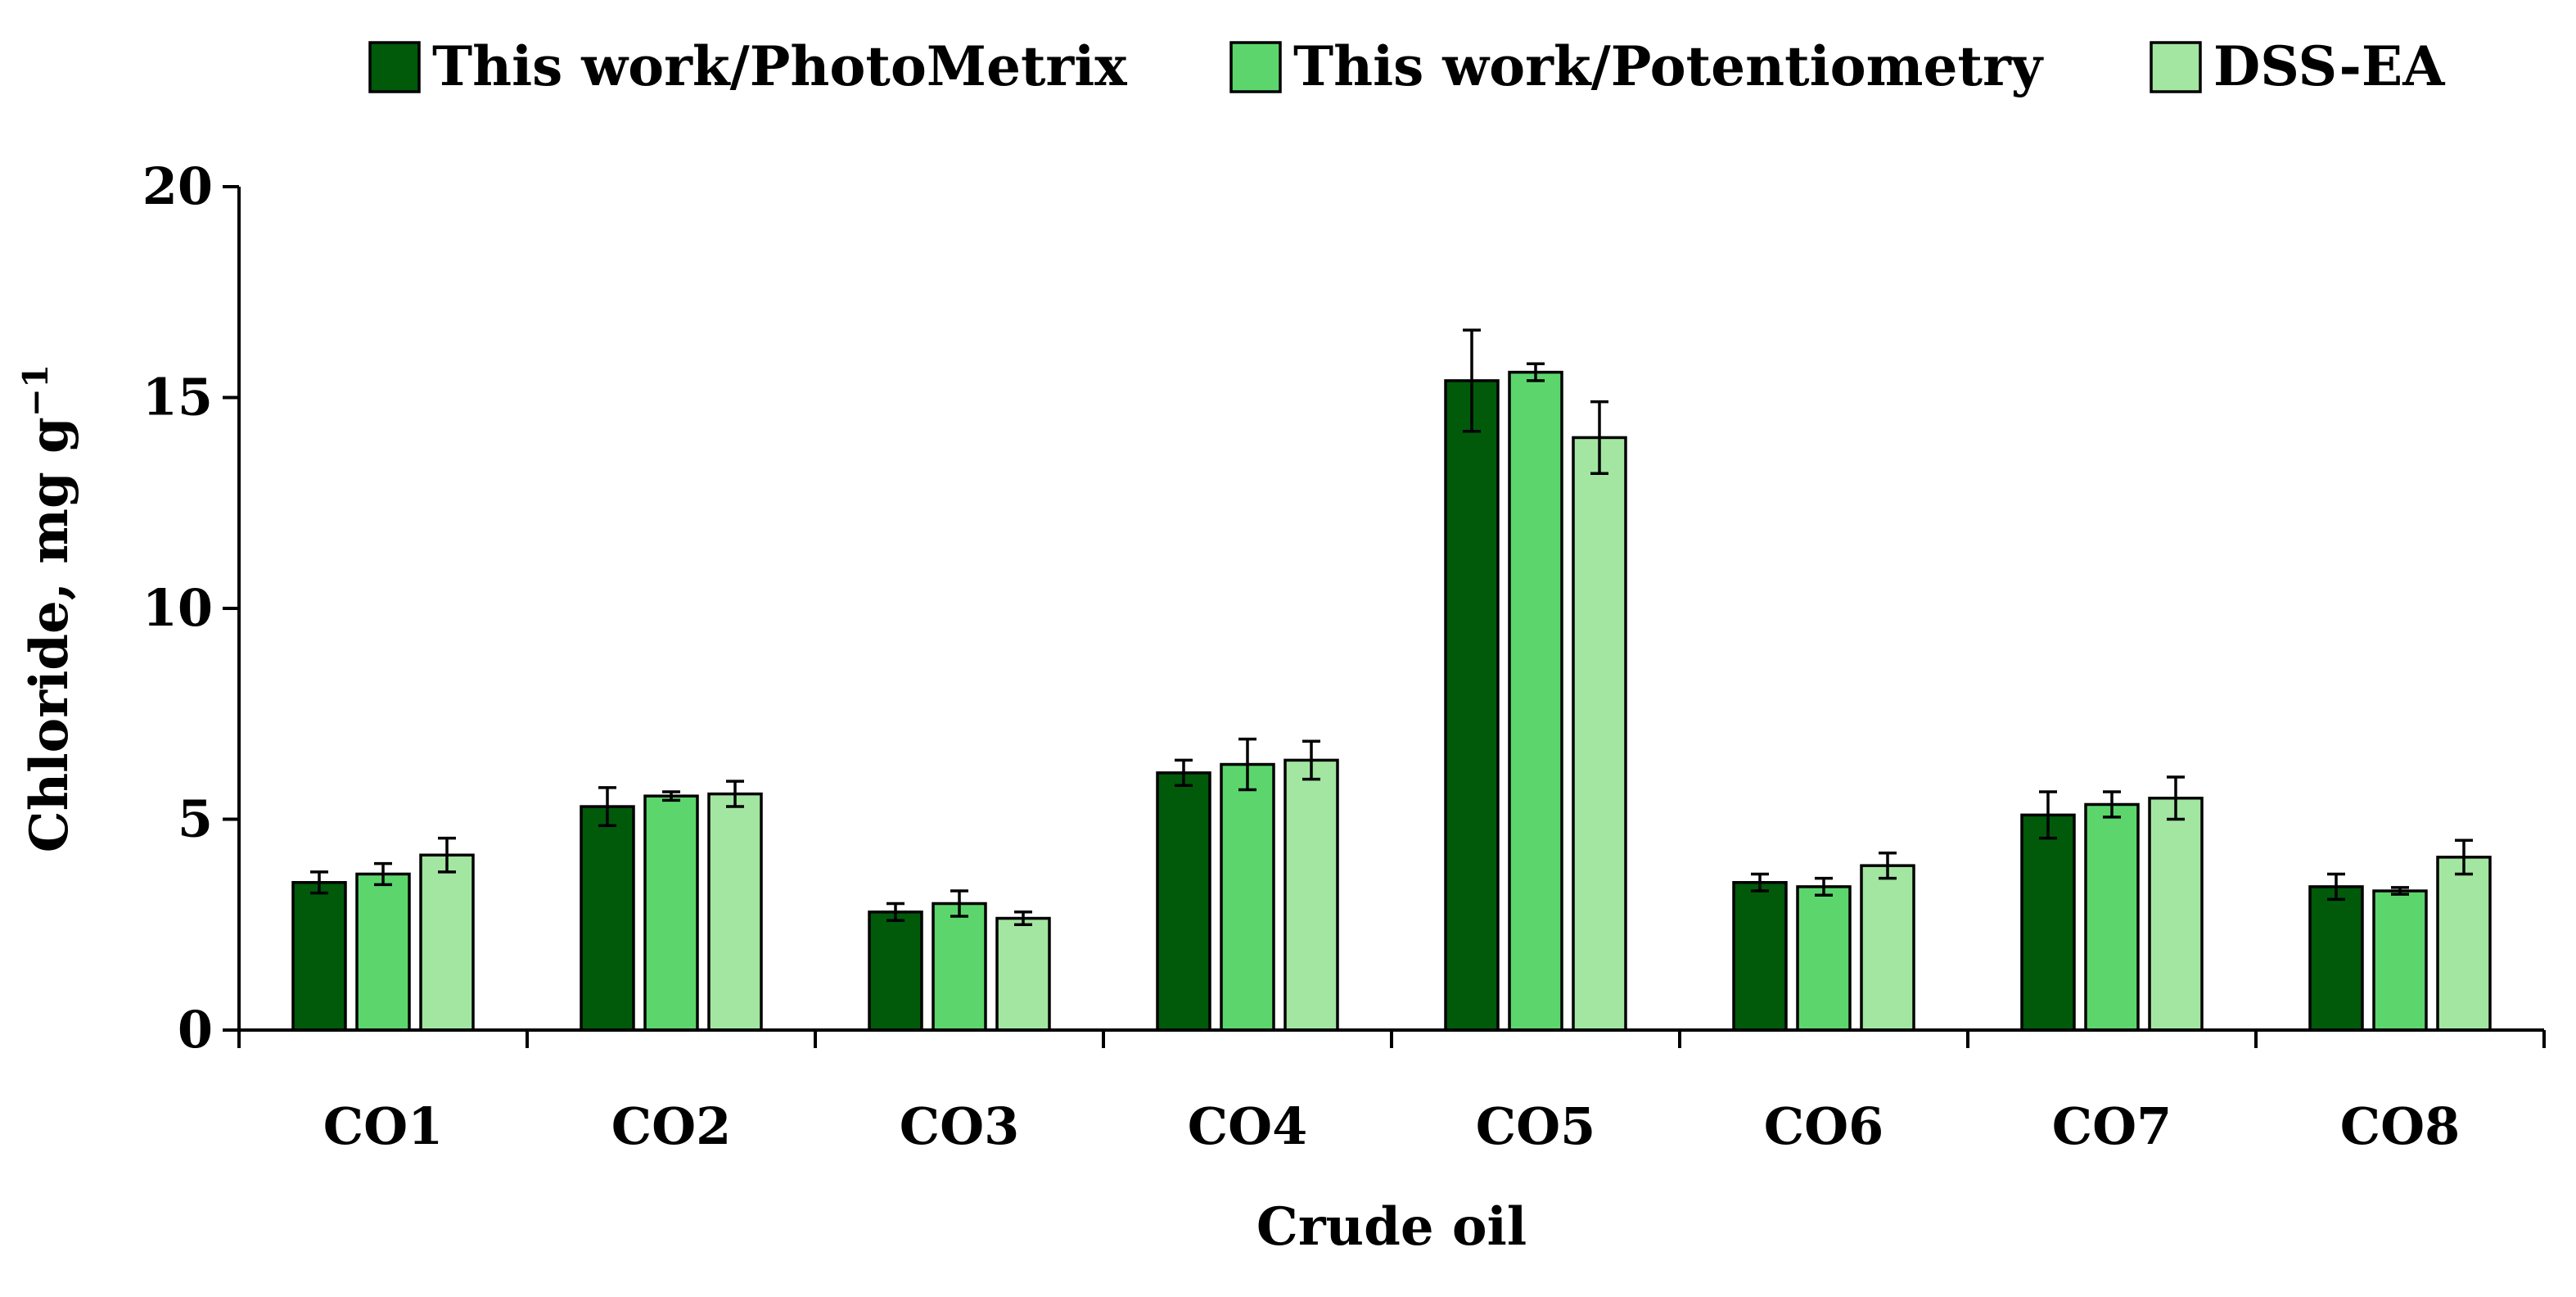 This screenshot has width=2576, height=1297. I want to click on legend-label: DSS-EA, so click(2329, 66).